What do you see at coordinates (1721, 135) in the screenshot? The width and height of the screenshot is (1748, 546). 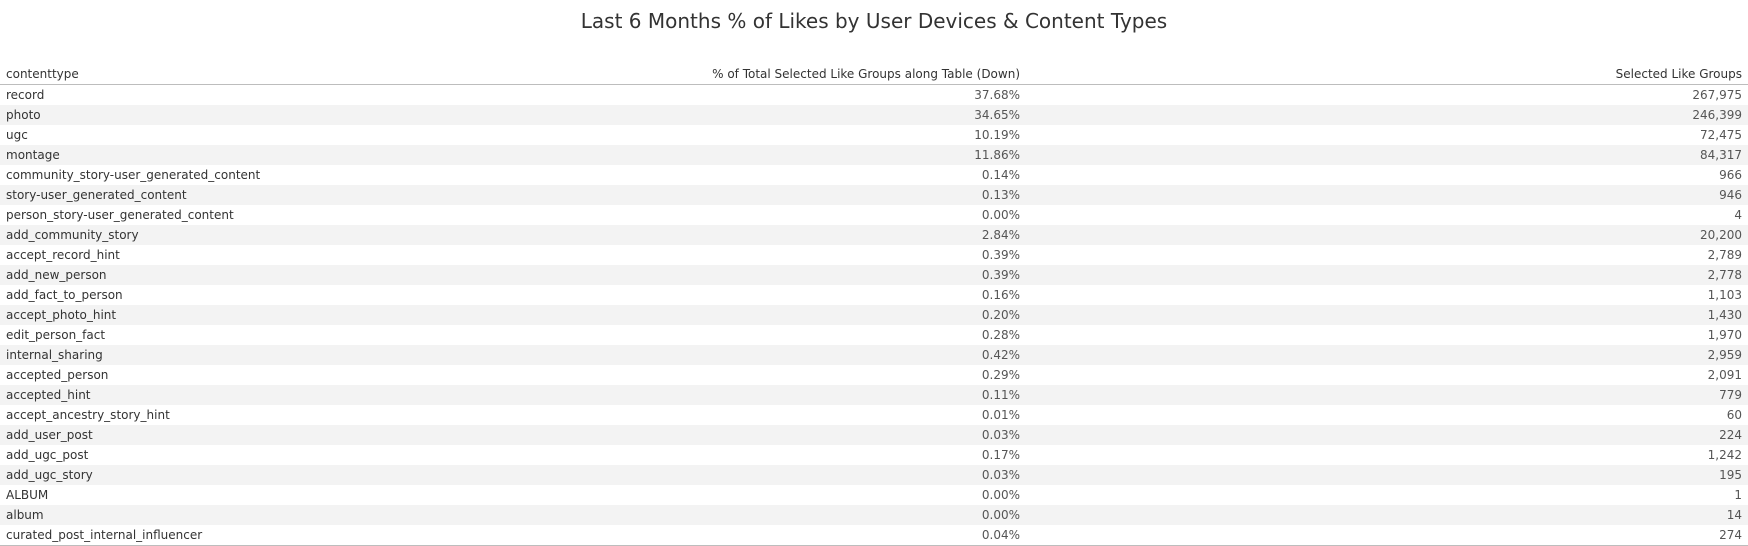 I see `cell-selected-like-groups: 72,475` at bounding box center [1721, 135].